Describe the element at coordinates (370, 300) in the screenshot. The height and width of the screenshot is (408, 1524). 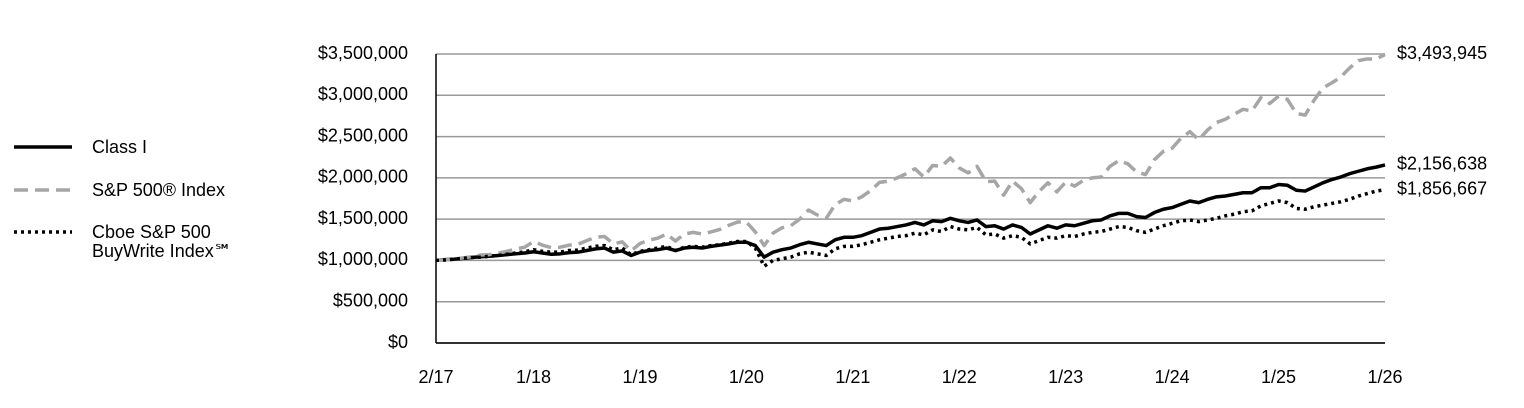
I see `y-tick-label: $500,000` at that location.